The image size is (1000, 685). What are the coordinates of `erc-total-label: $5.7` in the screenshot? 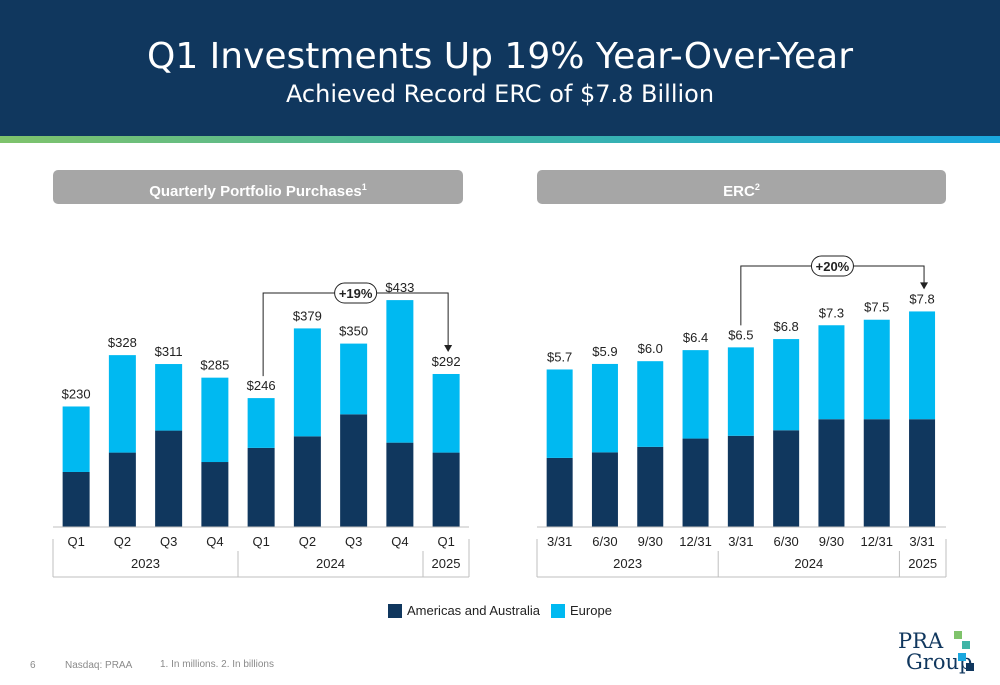 It's located at (559, 356).